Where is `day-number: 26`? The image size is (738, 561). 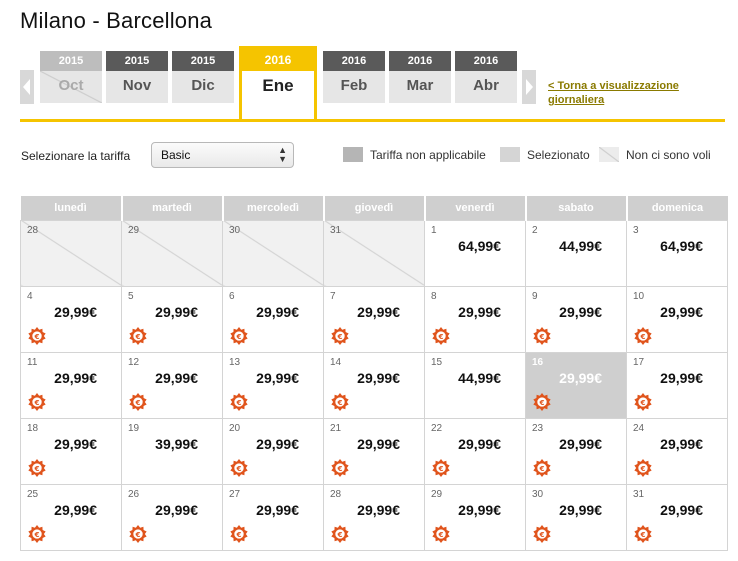 day-number: 26 is located at coordinates (134, 494).